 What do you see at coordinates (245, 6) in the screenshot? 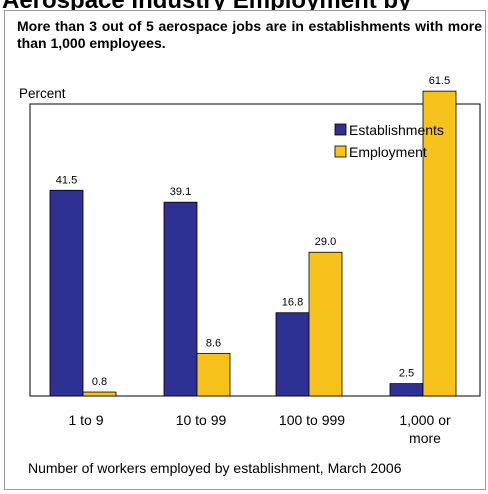
I see `page-title: Aerospace Industry Employment by` at bounding box center [245, 6].